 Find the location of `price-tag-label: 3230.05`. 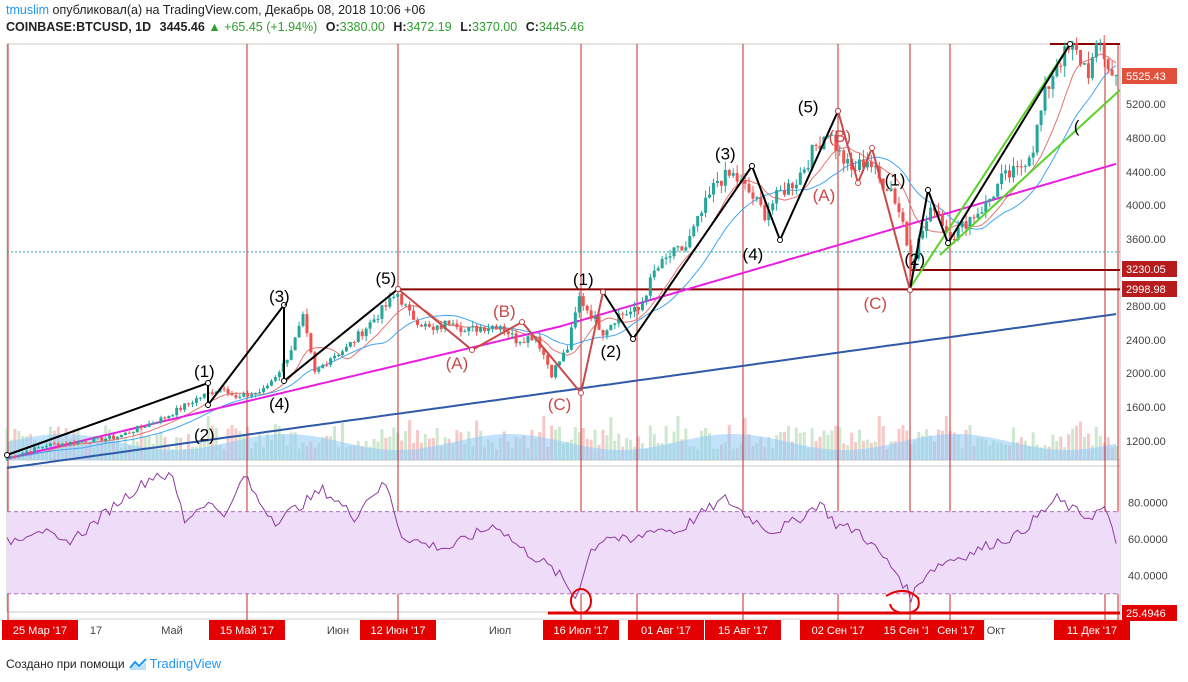

price-tag-label: 3230.05 is located at coordinates (1146, 270).